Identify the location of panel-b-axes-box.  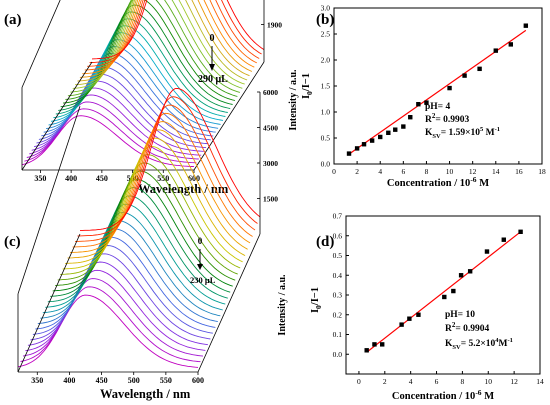
(438, 86).